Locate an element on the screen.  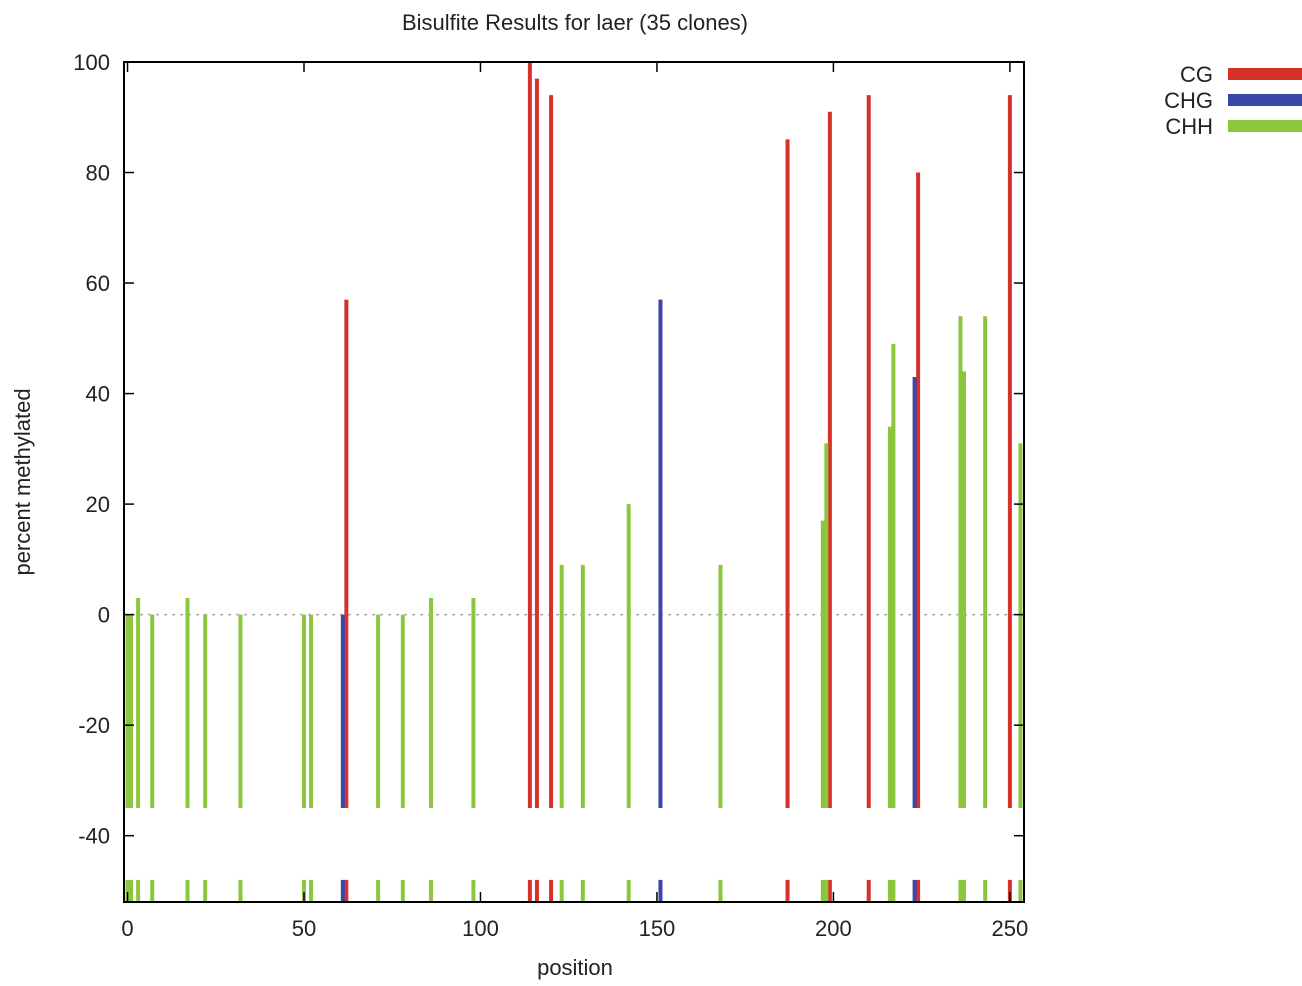
y-tick-label: -40 is located at coordinates (94, 836).